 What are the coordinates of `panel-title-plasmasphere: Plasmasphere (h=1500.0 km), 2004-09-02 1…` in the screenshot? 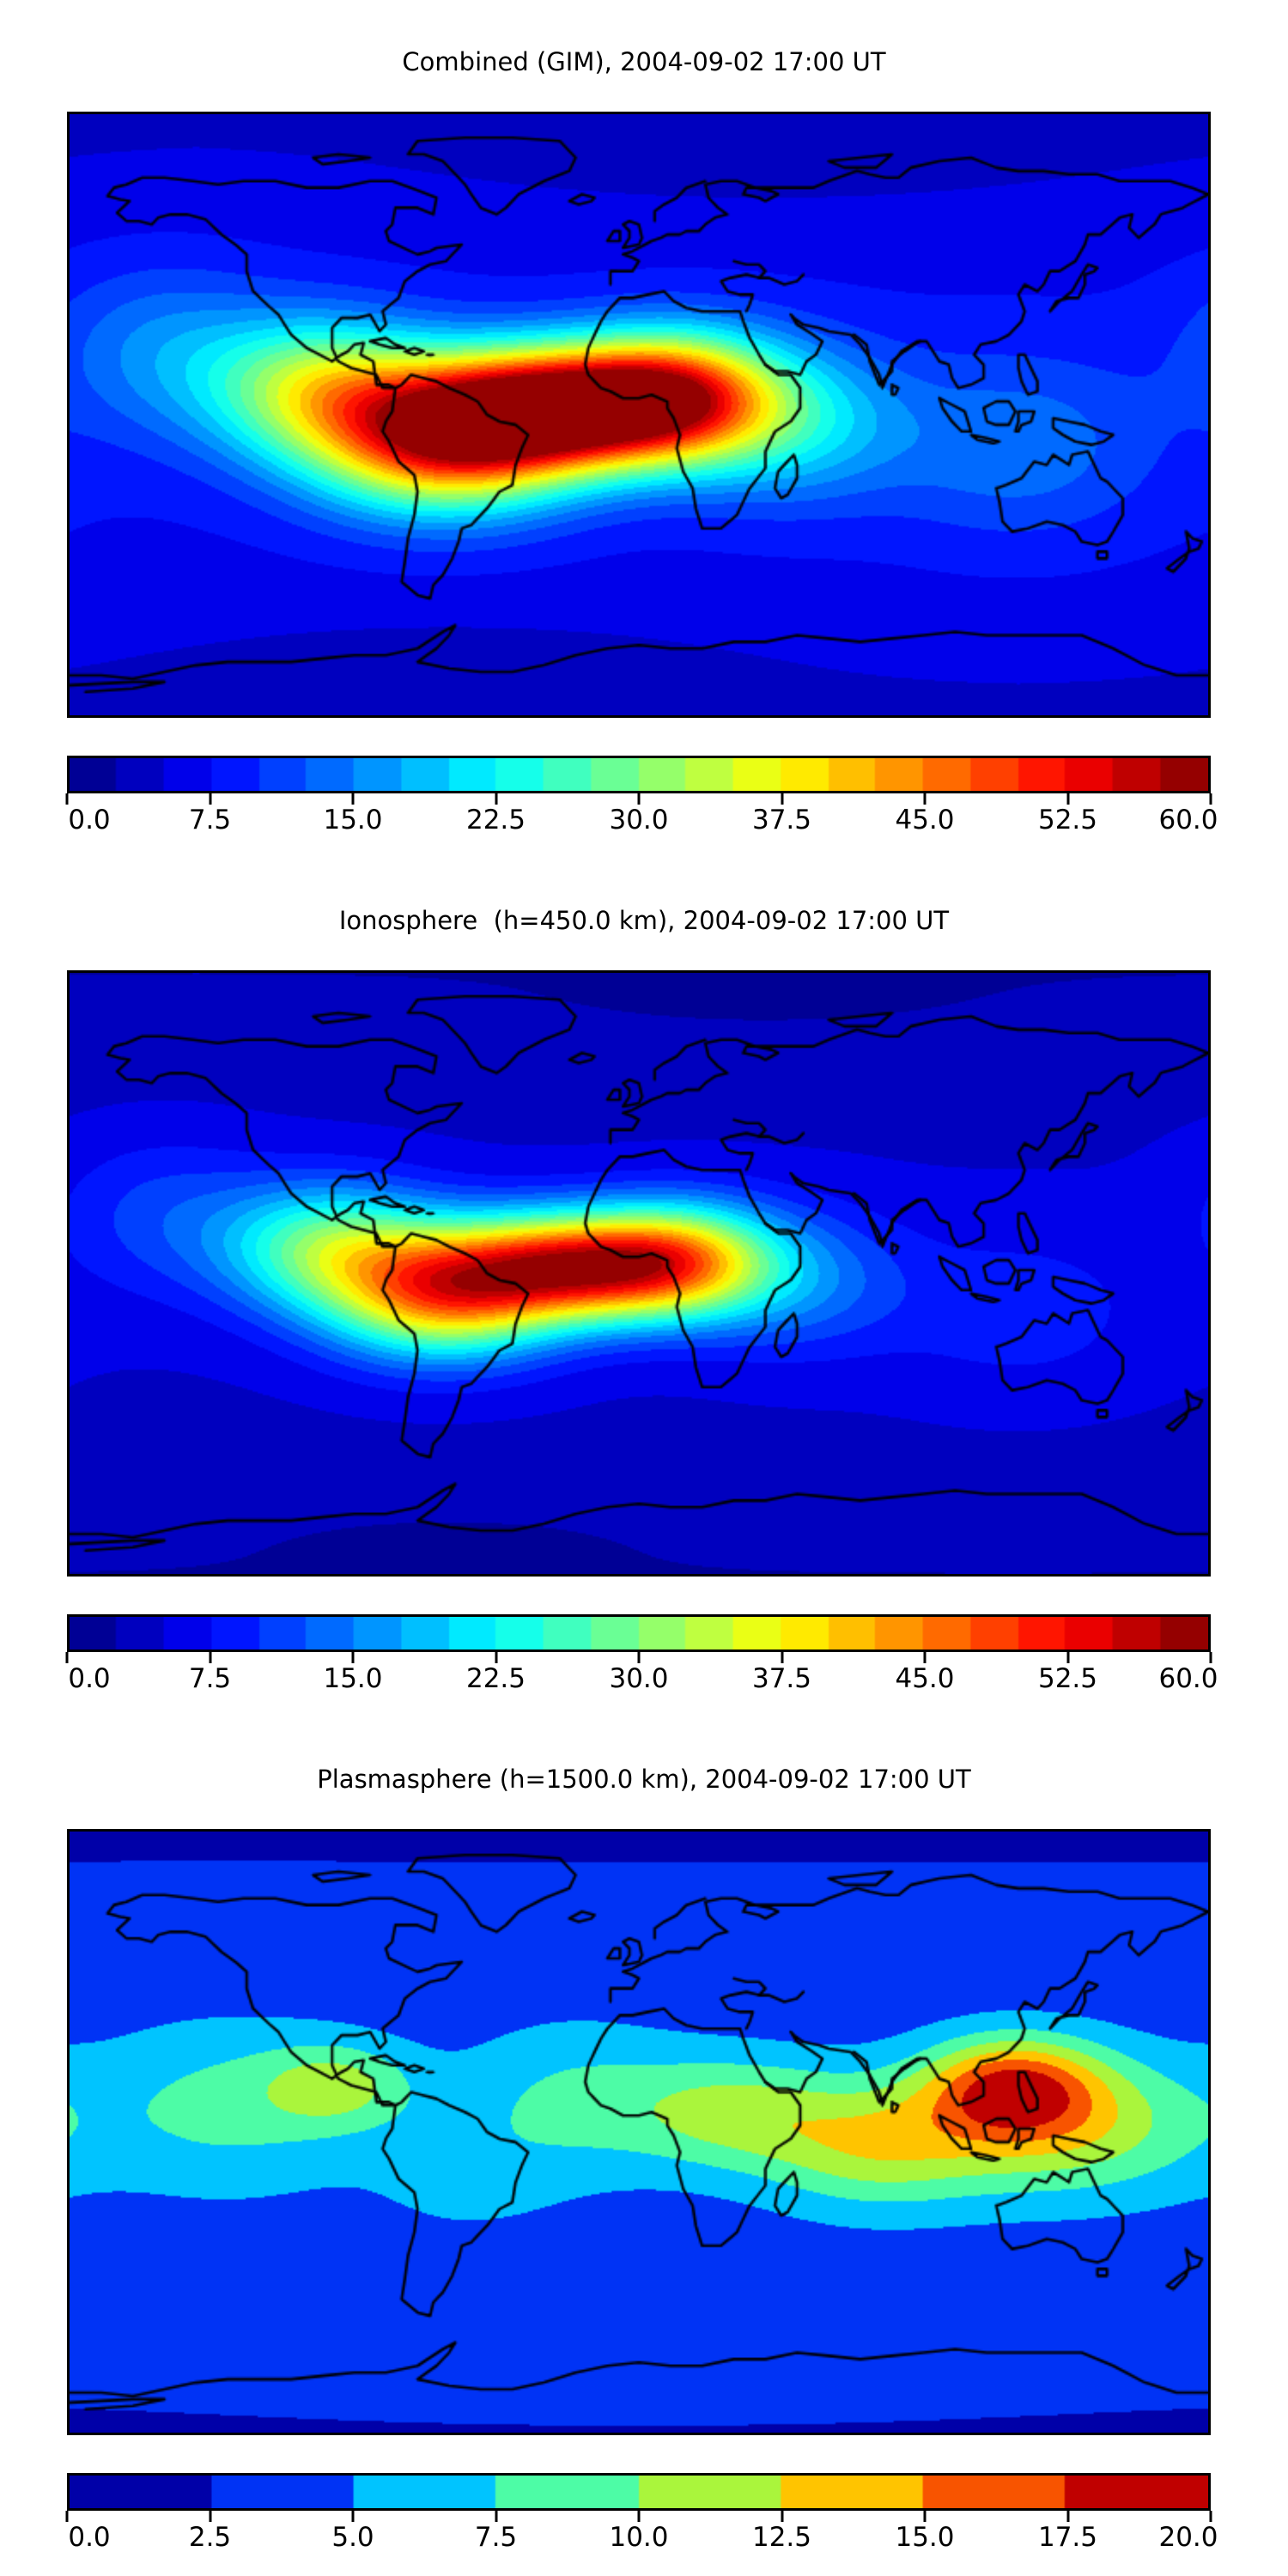 It's located at (644, 1779).